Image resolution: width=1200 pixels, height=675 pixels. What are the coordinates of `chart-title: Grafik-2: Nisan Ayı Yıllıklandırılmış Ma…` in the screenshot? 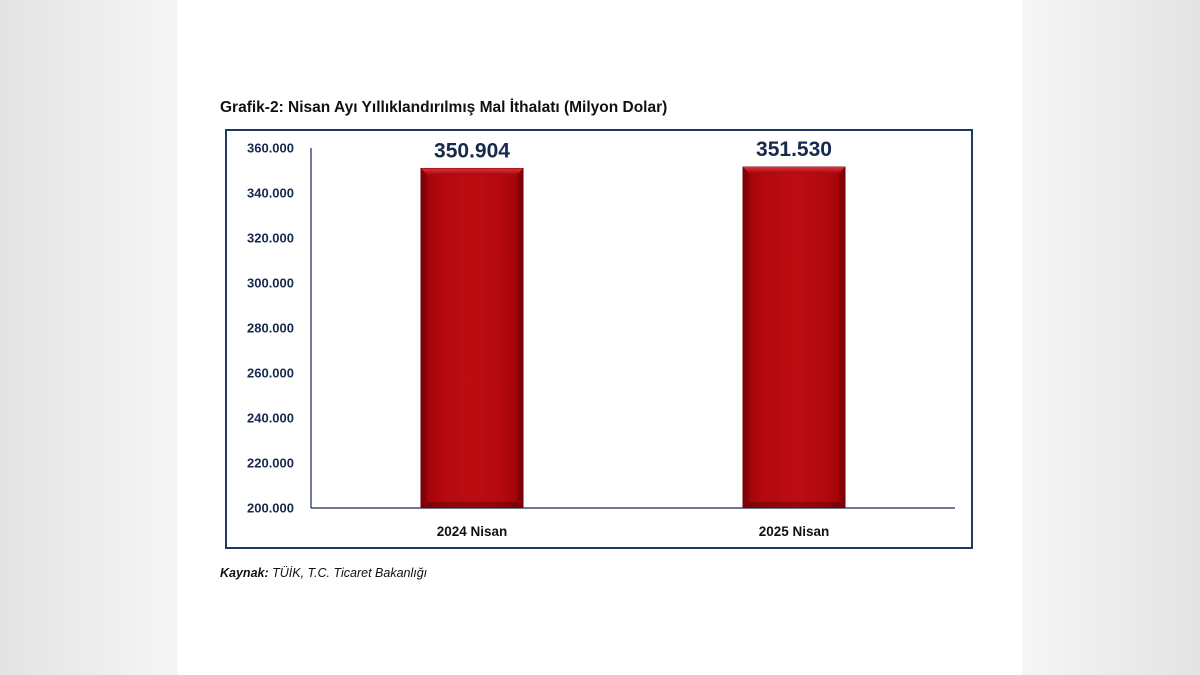 It's located at (444, 107).